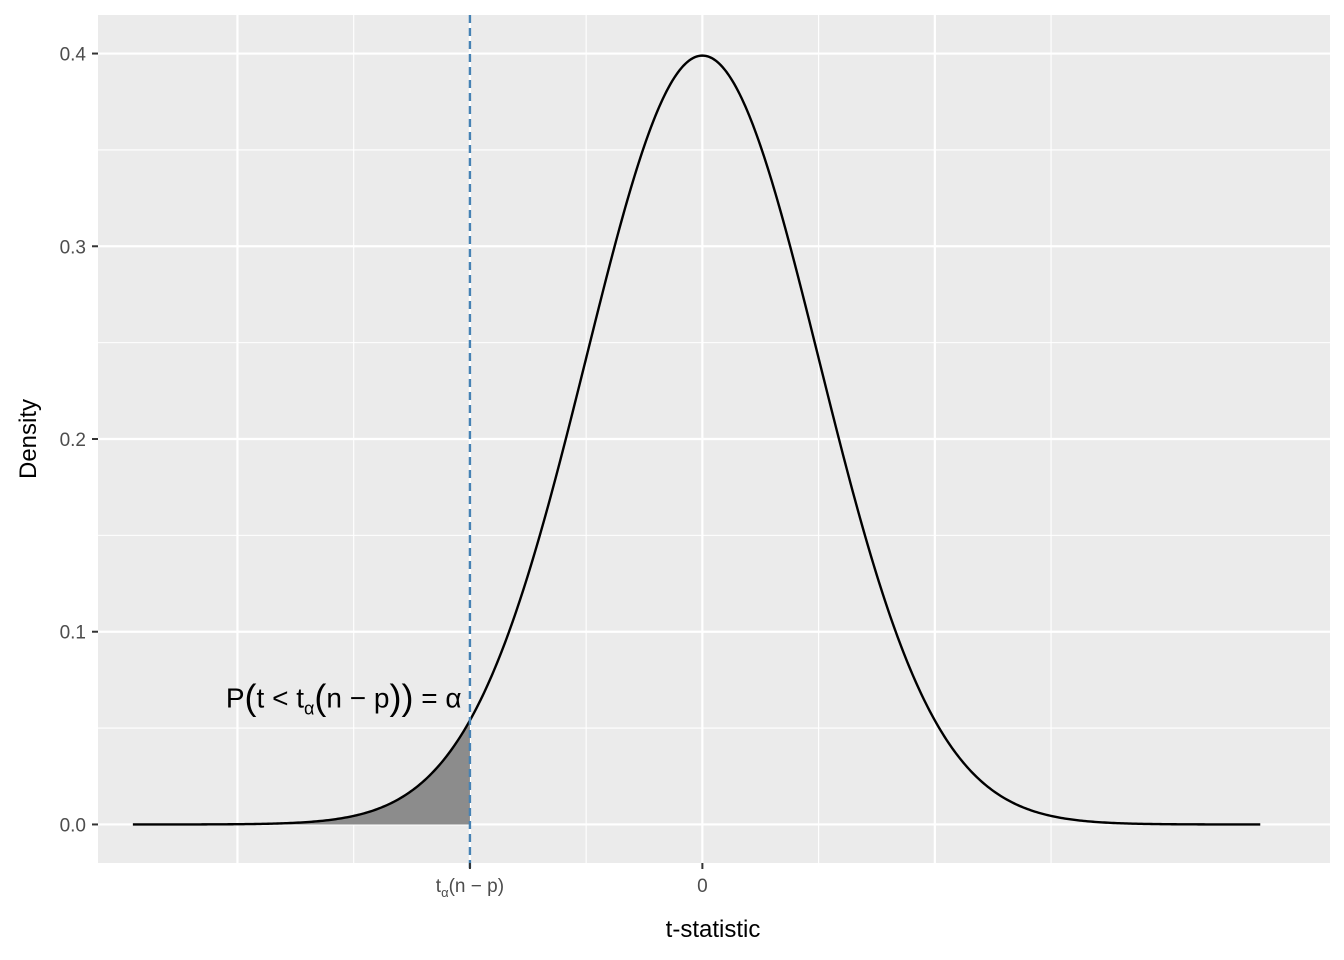  What do you see at coordinates (572, 881) in the screenshot?
I see `x-axis-ticks: tα(n − p) 0` at bounding box center [572, 881].